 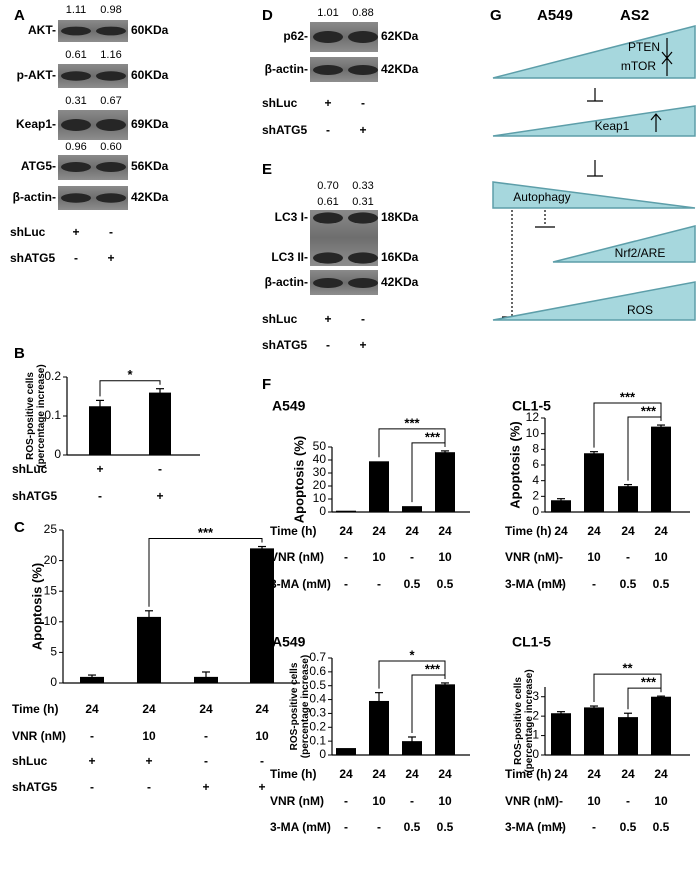 What do you see at coordinates (320, 446) in the screenshot?
I see `y-tick-label: 50` at bounding box center [320, 446].